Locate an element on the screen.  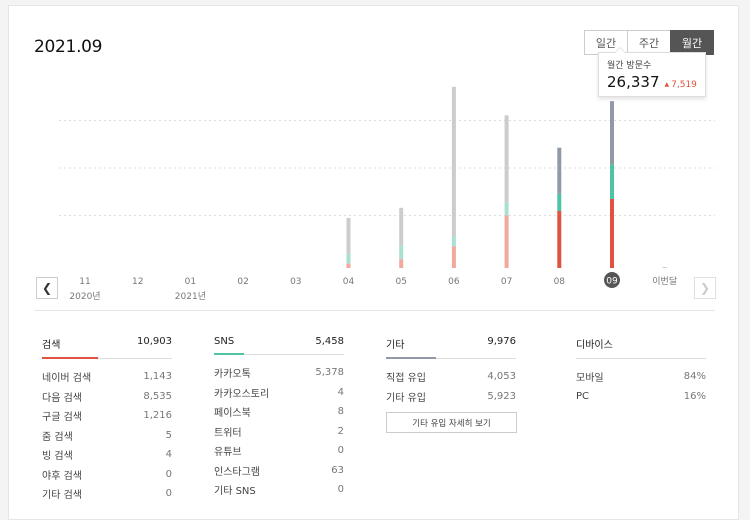
monthly-visits-tooltip: 월간 방문수 26,337 7,519 is located at coordinates (652, 72).